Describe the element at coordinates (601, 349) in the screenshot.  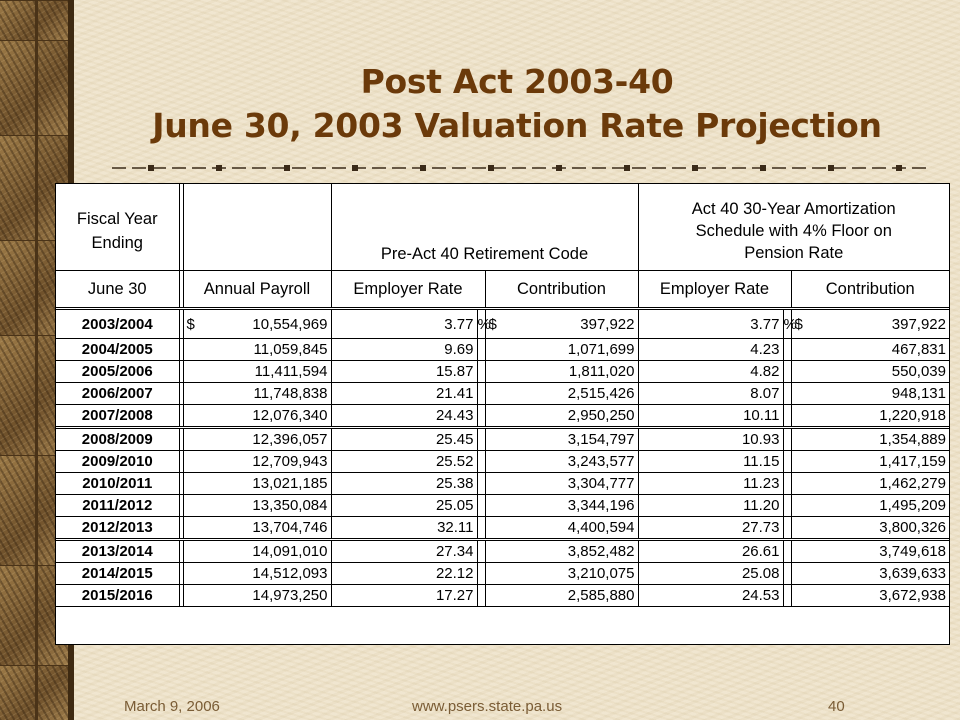
I see `cell-pre-contribution-value: 1,071,699` at that location.